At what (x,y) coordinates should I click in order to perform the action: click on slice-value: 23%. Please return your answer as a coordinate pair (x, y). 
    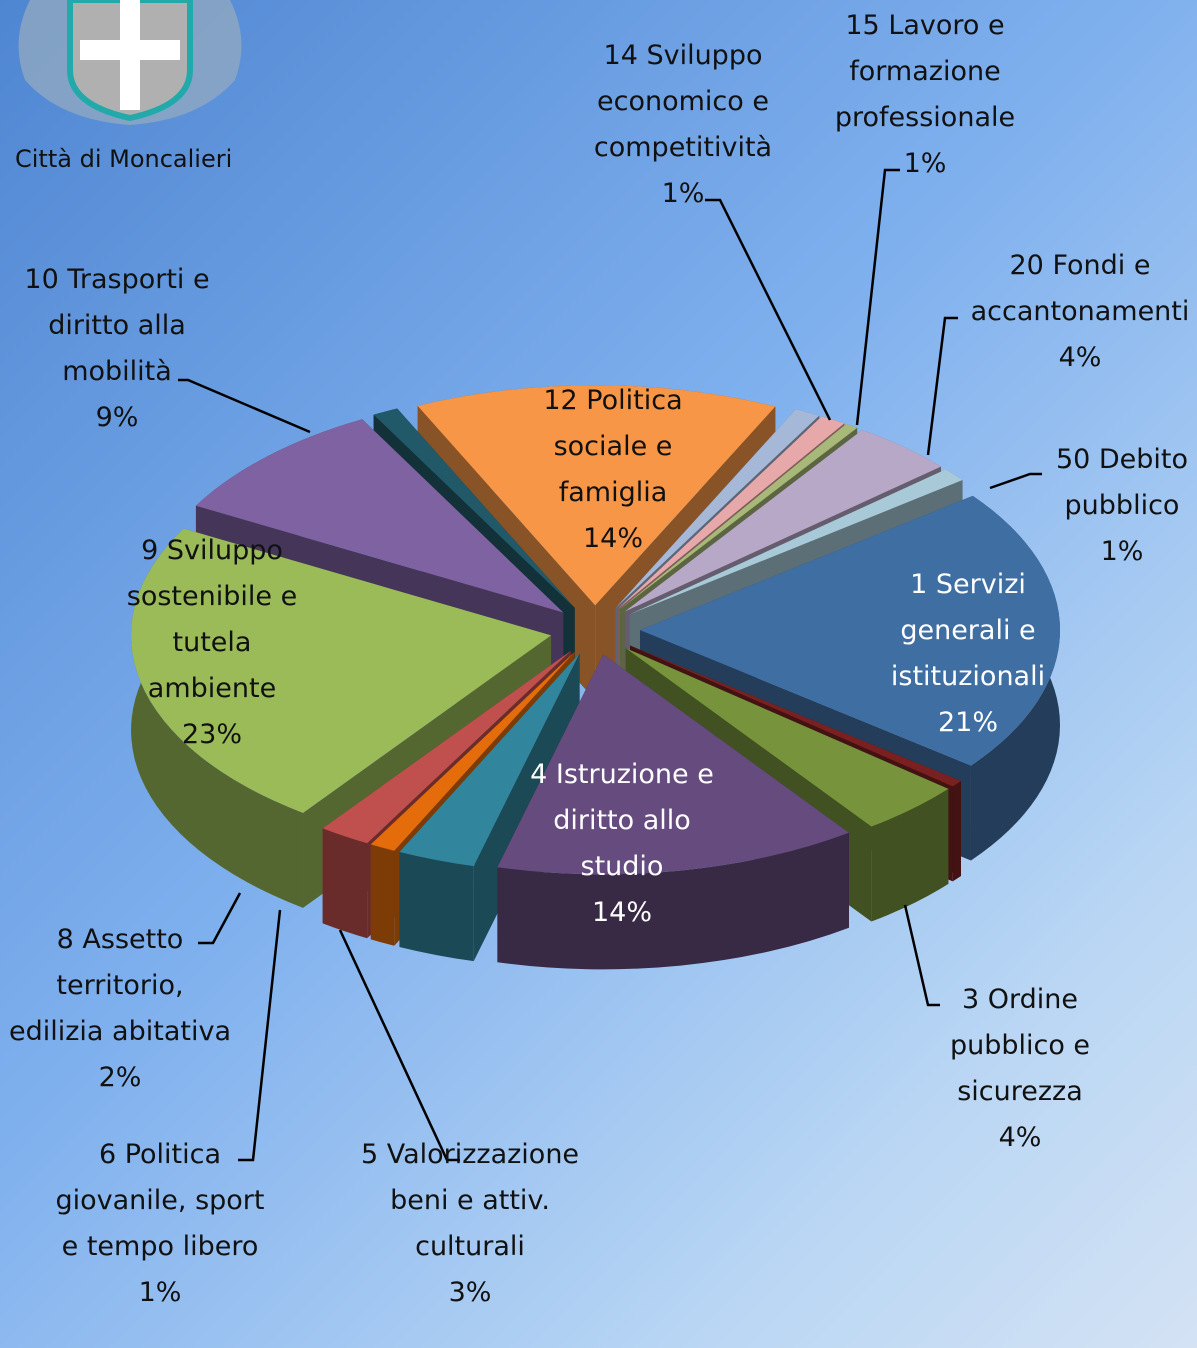
    Looking at the image, I should click on (211, 734).